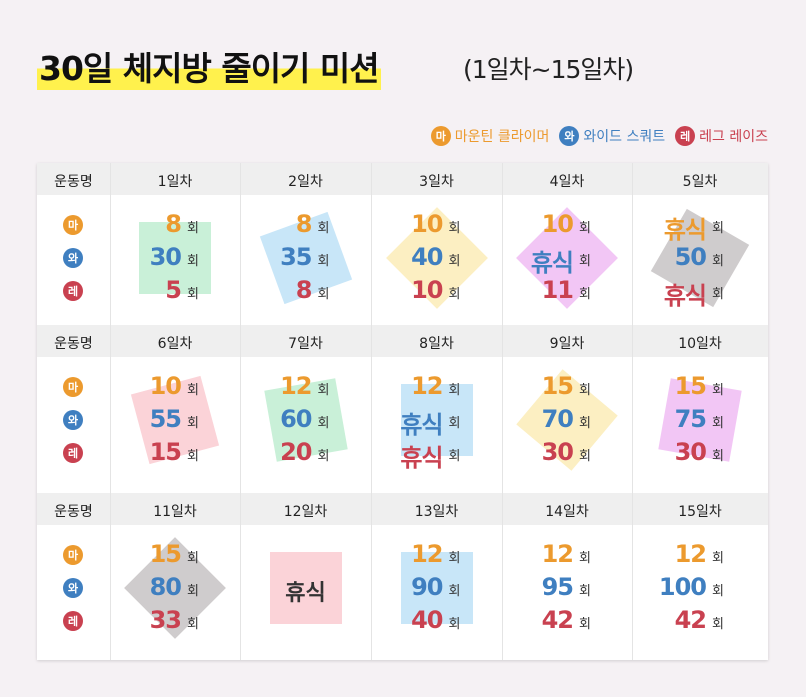 This screenshot has width=806, height=697. Describe the element at coordinates (173, 290) in the screenshot. I see `count: 5` at that location.